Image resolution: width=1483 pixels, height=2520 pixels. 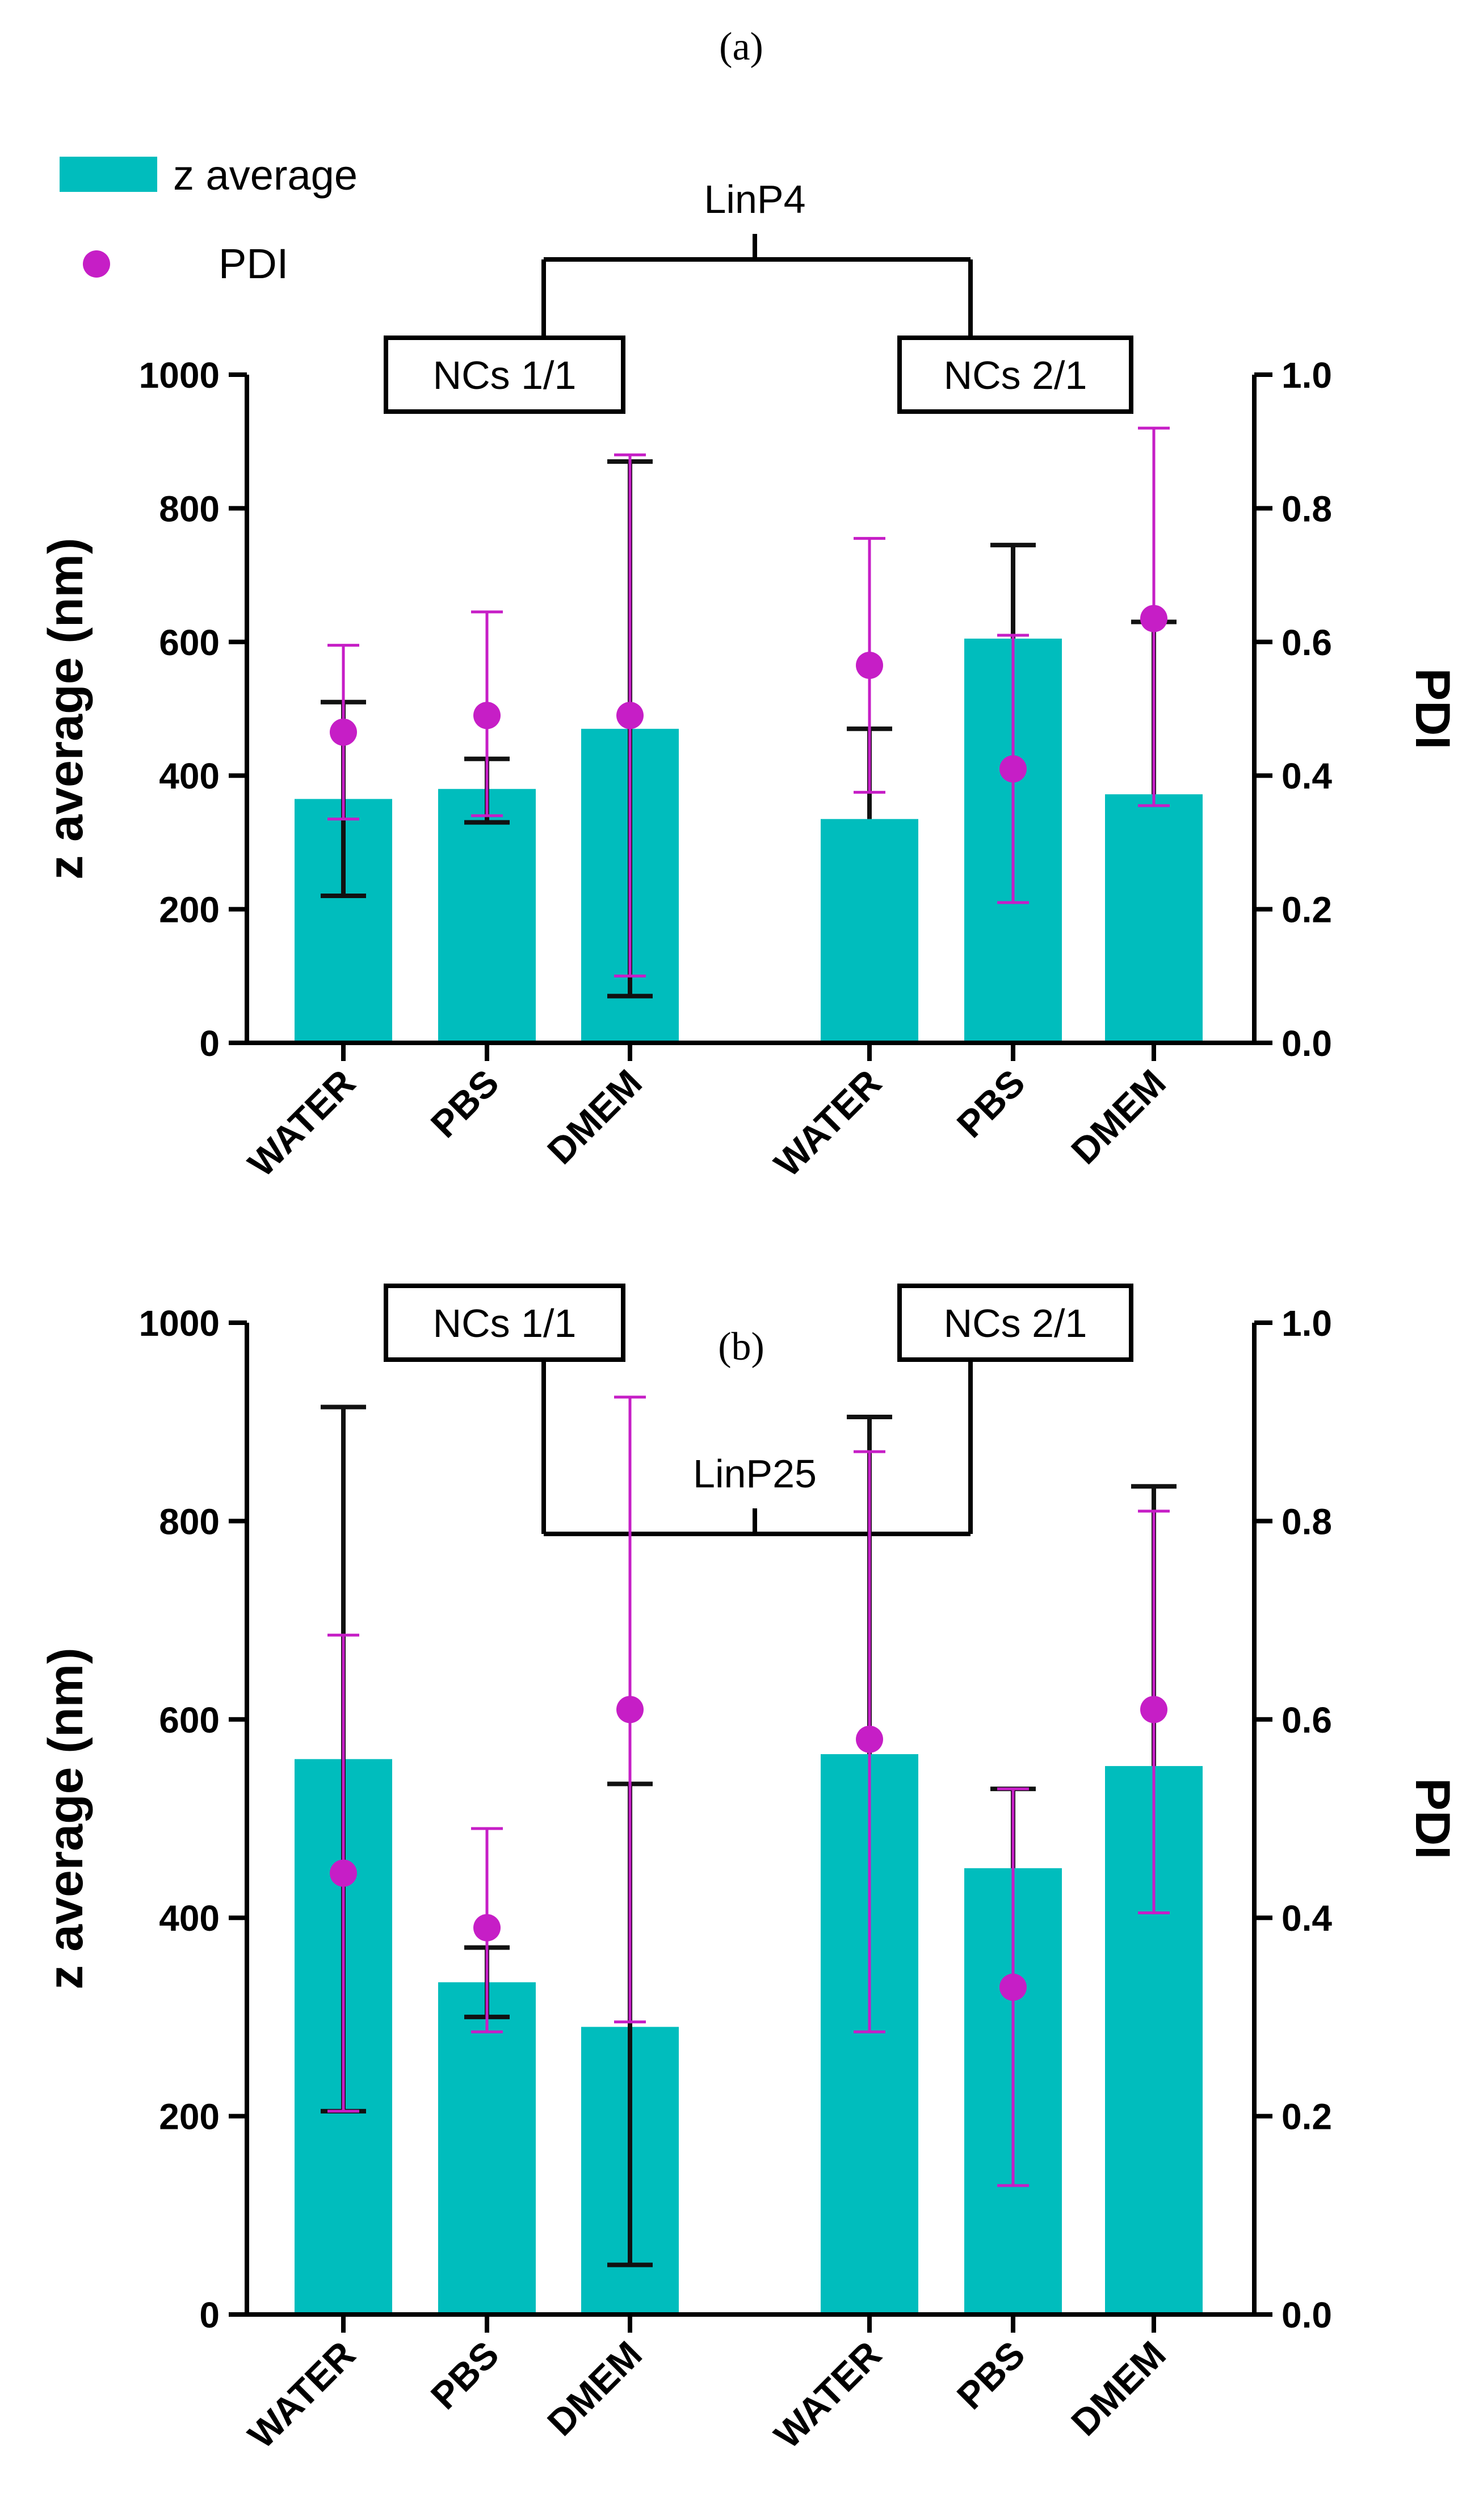 I want to click on chart-title: LinP25, so click(x=755, y=1474).